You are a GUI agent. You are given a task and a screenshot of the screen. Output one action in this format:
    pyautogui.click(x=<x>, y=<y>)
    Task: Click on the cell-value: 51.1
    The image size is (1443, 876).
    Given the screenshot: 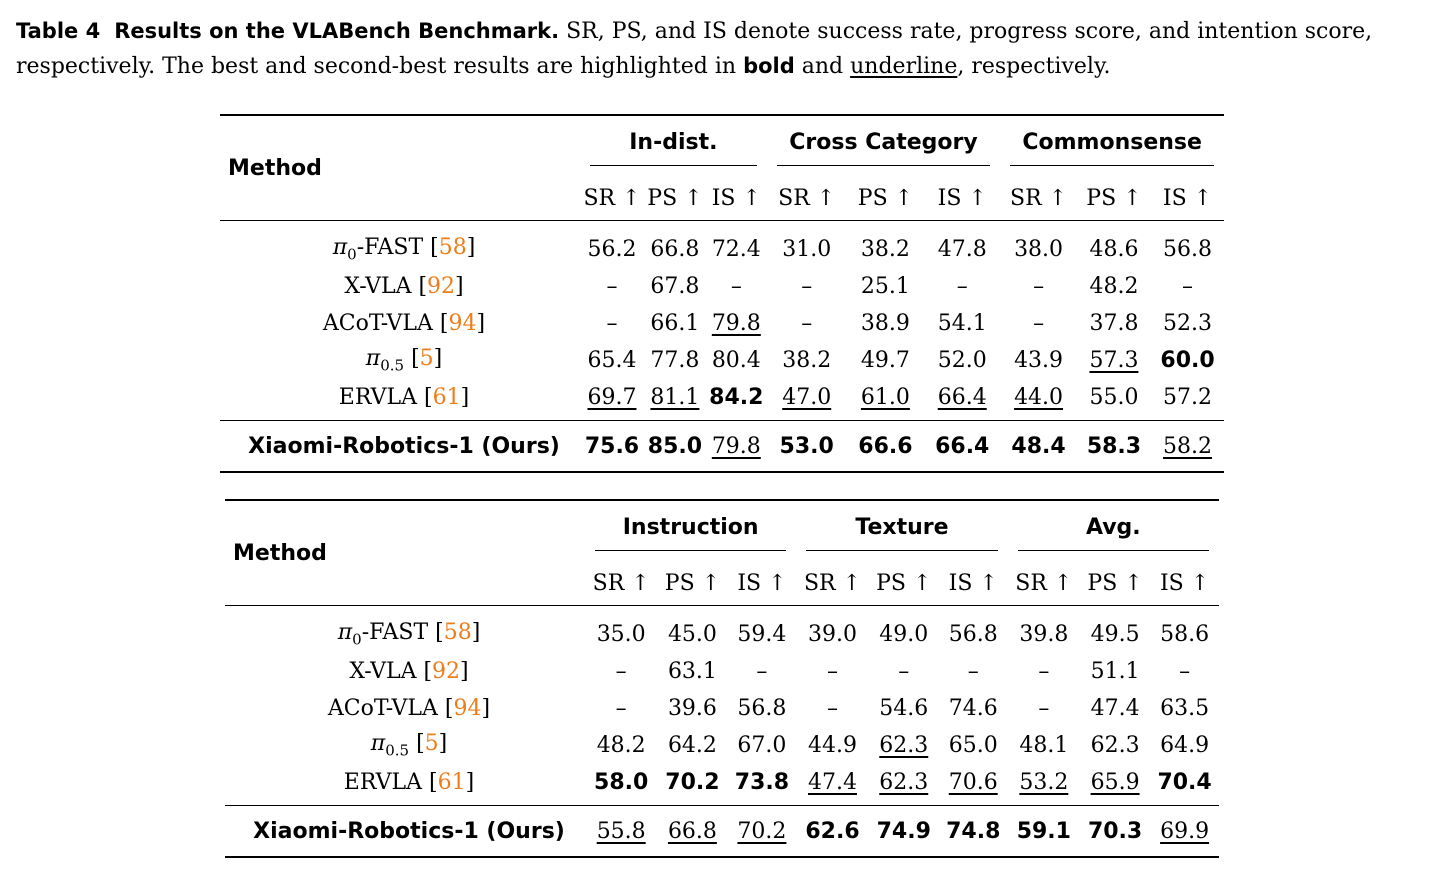 What is the action you would take?
    pyautogui.click(x=1115, y=671)
    